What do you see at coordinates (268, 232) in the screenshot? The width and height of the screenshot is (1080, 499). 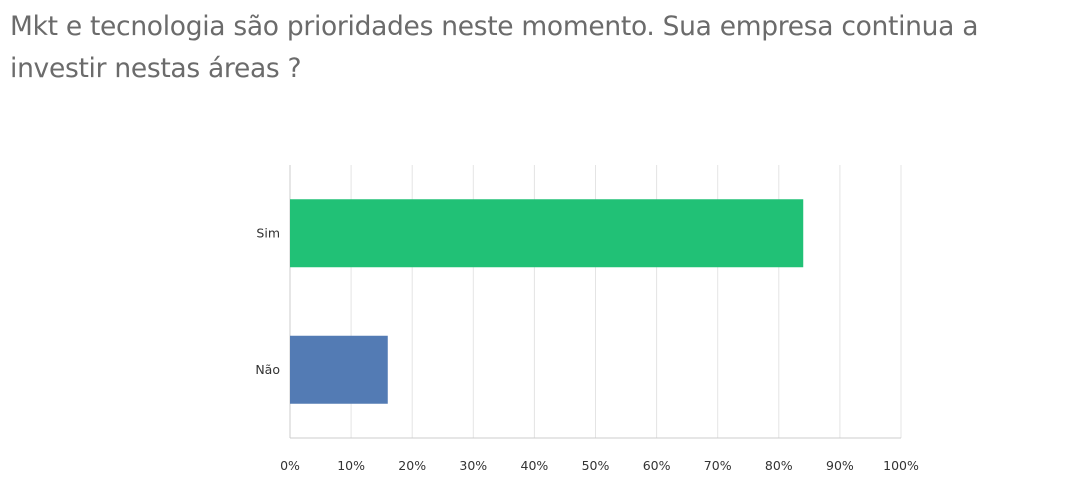 I see `category-label: Sim` at bounding box center [268, 232].